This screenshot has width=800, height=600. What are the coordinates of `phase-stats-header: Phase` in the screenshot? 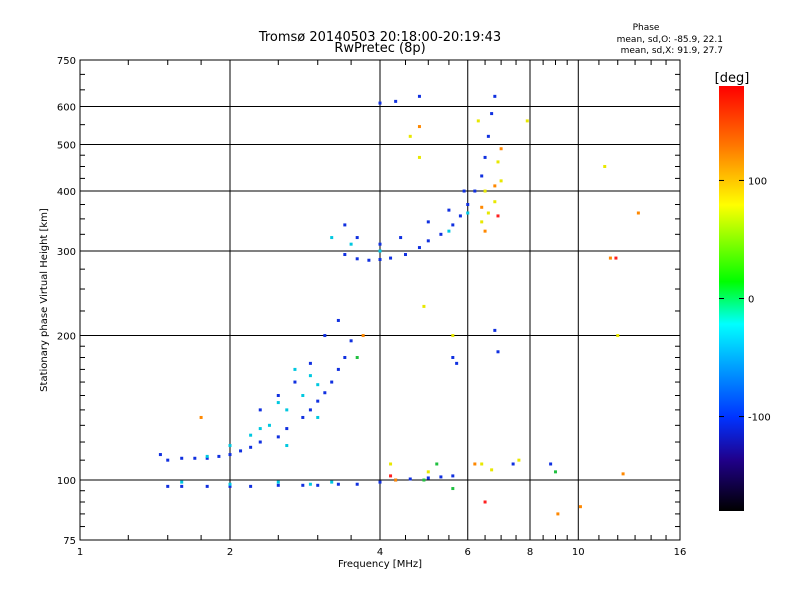 It's located at (646, 28).